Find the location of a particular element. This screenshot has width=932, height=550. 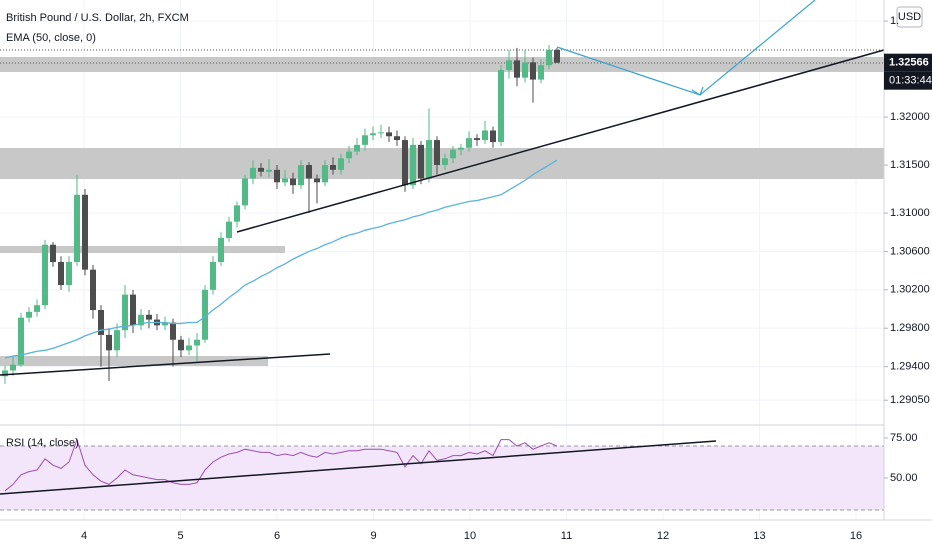

last-price: 1.32566 is located at coordinates (909, 63).